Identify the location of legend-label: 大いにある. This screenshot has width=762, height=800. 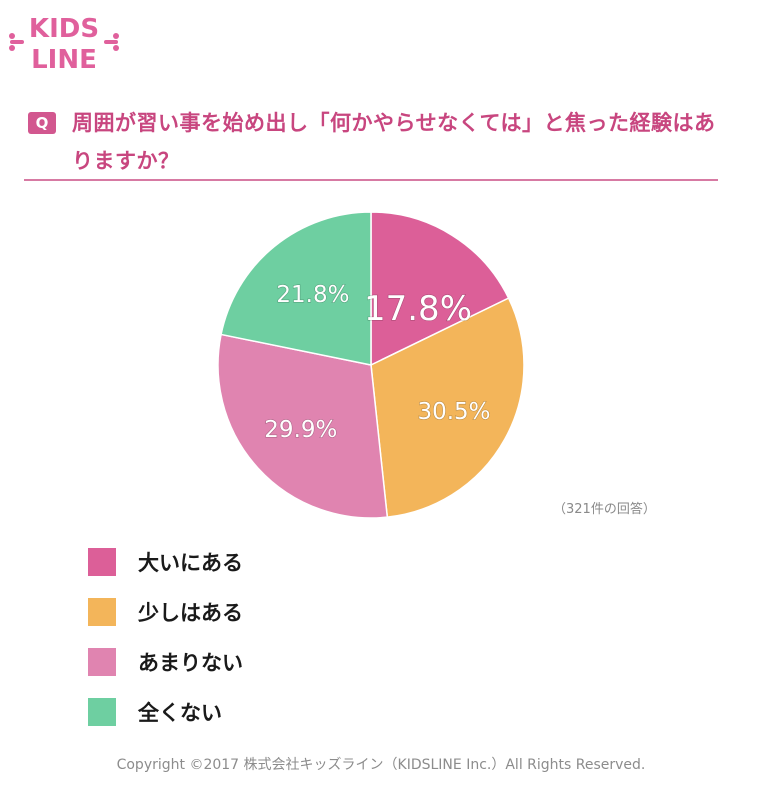
(190, 563).